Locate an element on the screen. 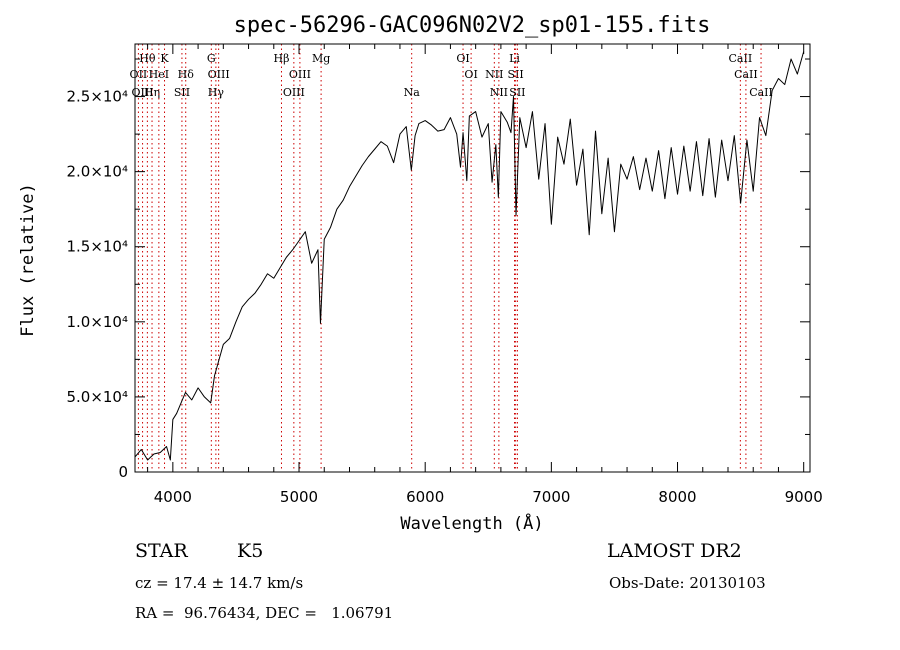 The image size is (900, 650). marker-label-20: Li is located at coordinates (514, 58).